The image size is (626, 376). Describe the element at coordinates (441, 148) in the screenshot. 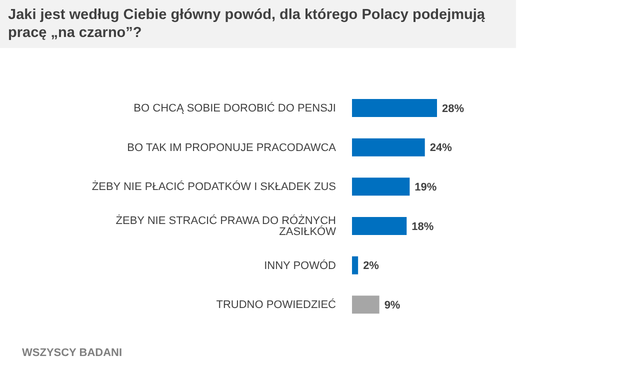

I see `data-label: 24%` at that location.